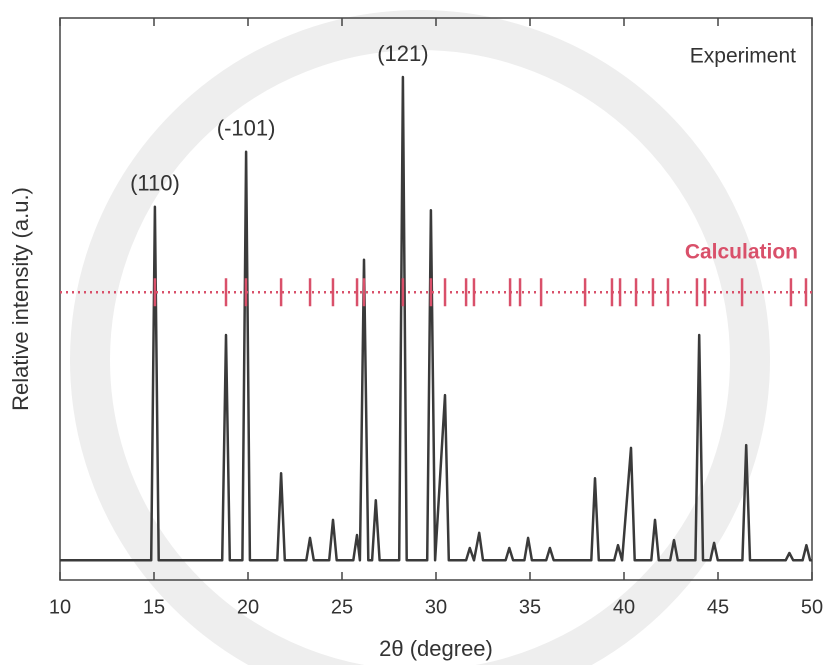  Describe the element at coordinates (402, 53) in the screenshot. I see `peak-label: (121)` at that location.